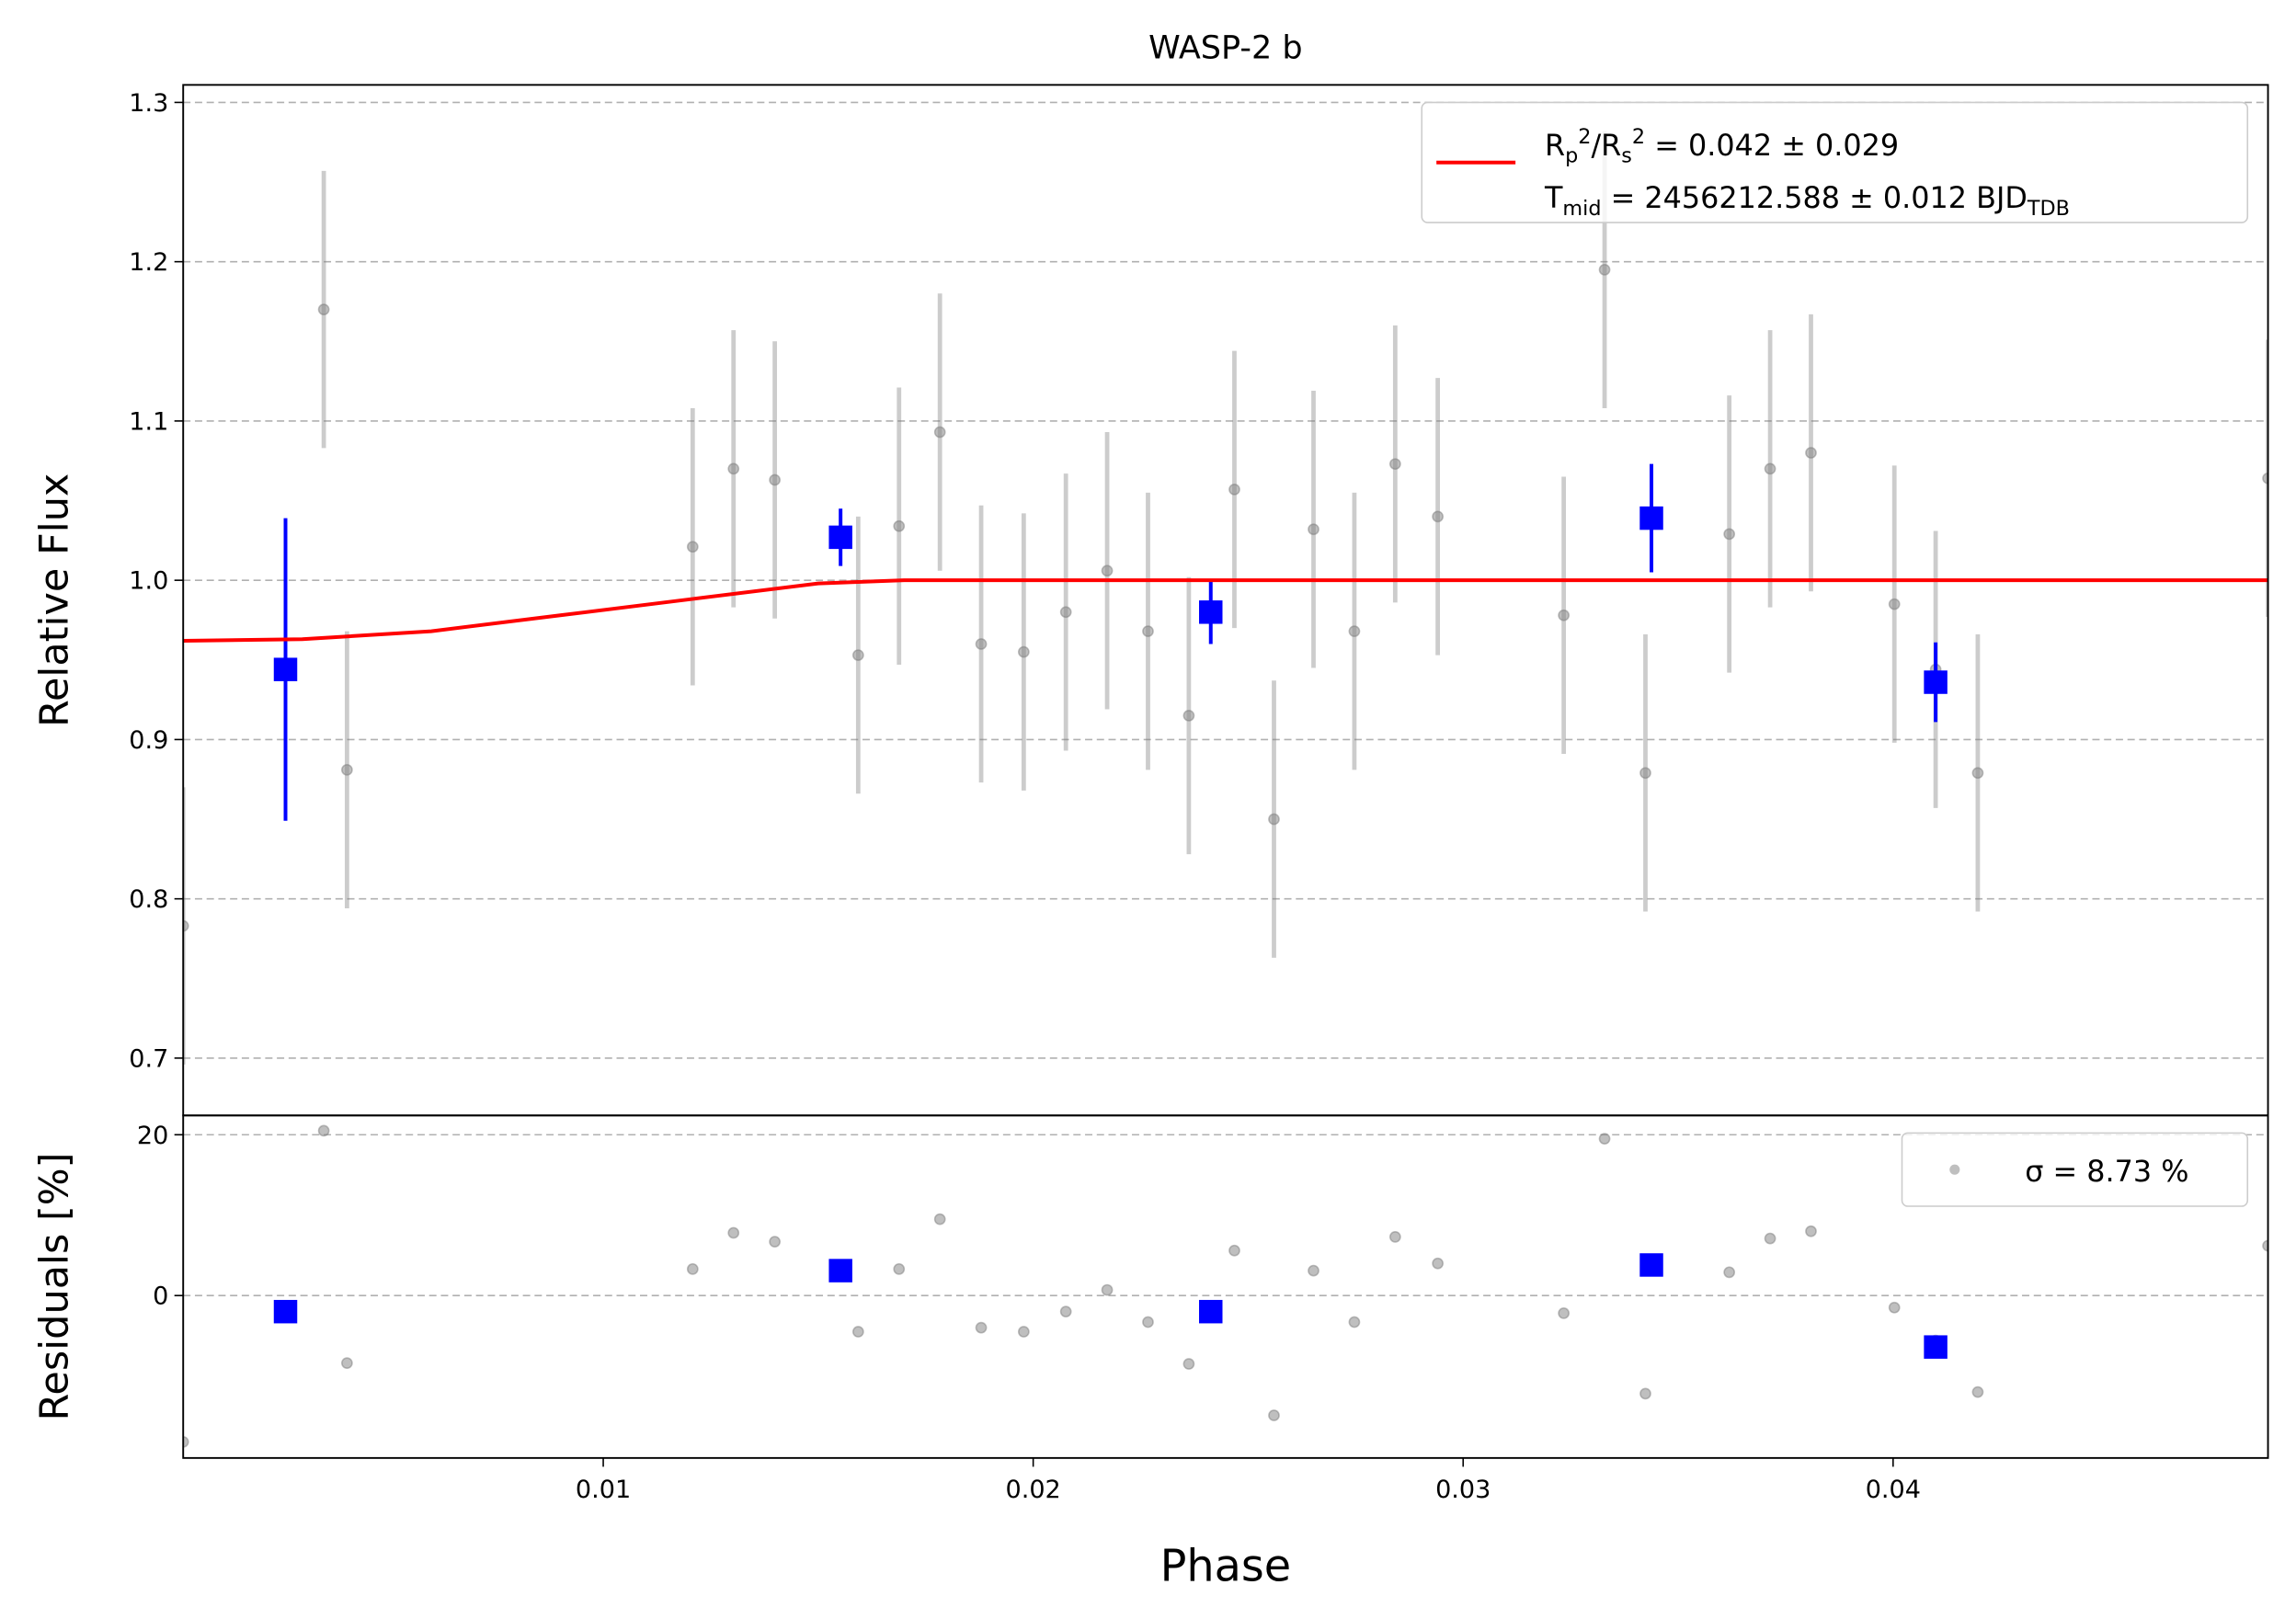 The image size is (2296, 1619). I want to click on y-tick-label: 0, so click(160, 1297).